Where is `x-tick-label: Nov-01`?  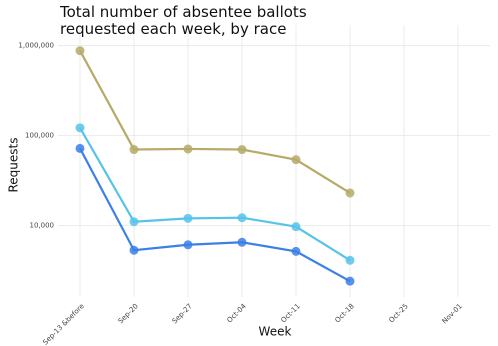
x-tick-label: Nov-01 is located at coordinates (452, 313).